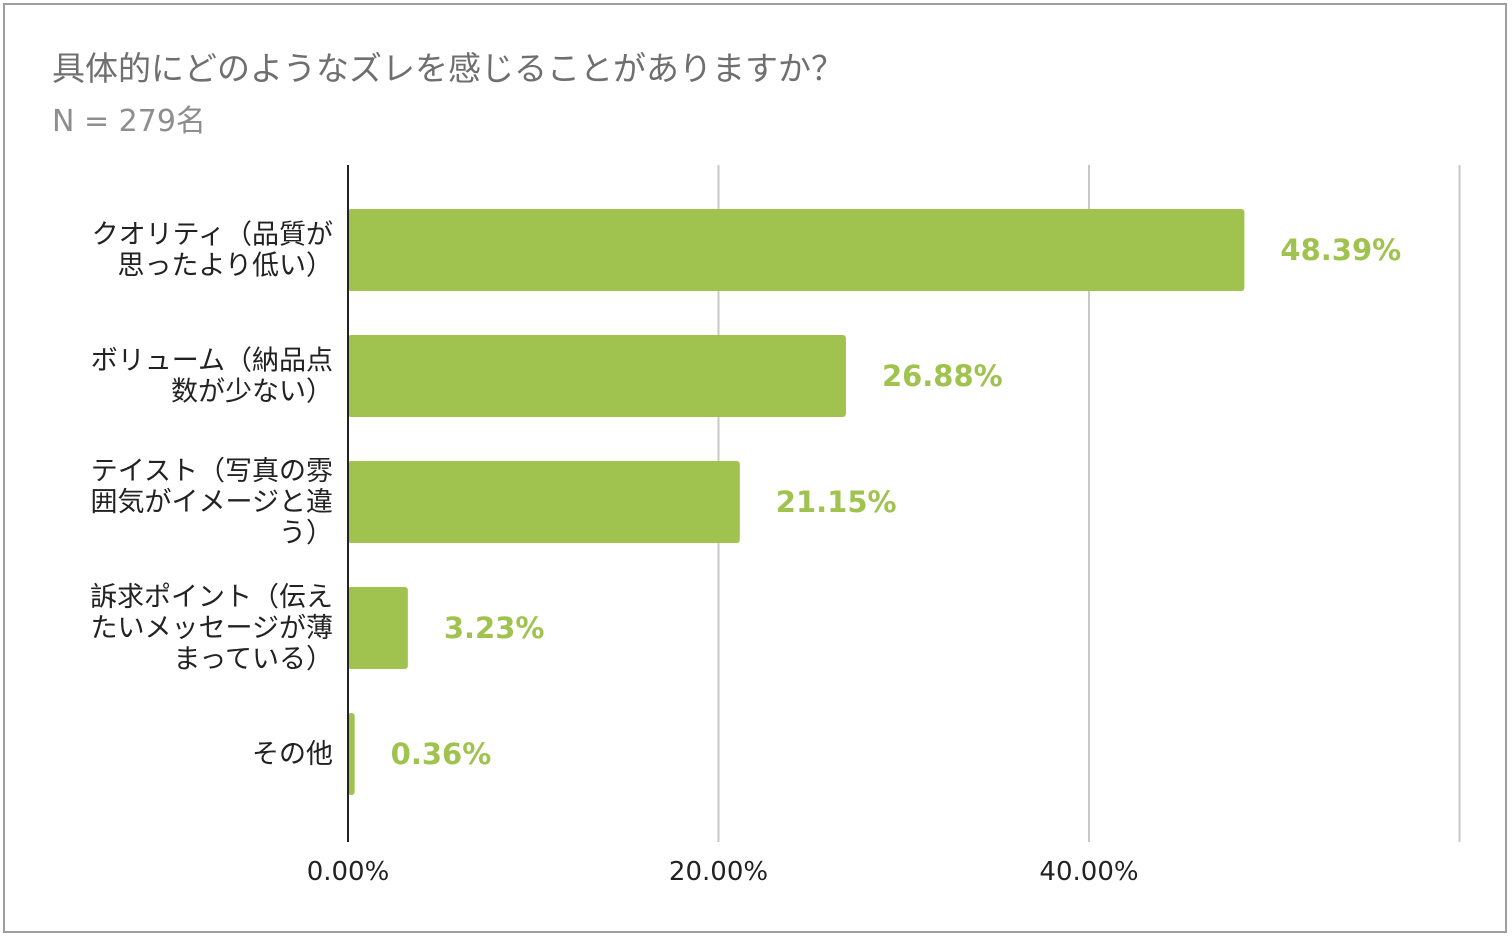  What do you see at coordinates (212, 471) in the screenshot?
I see `category-label: テイスト（写真の雰` at bounding box center [212, 471].